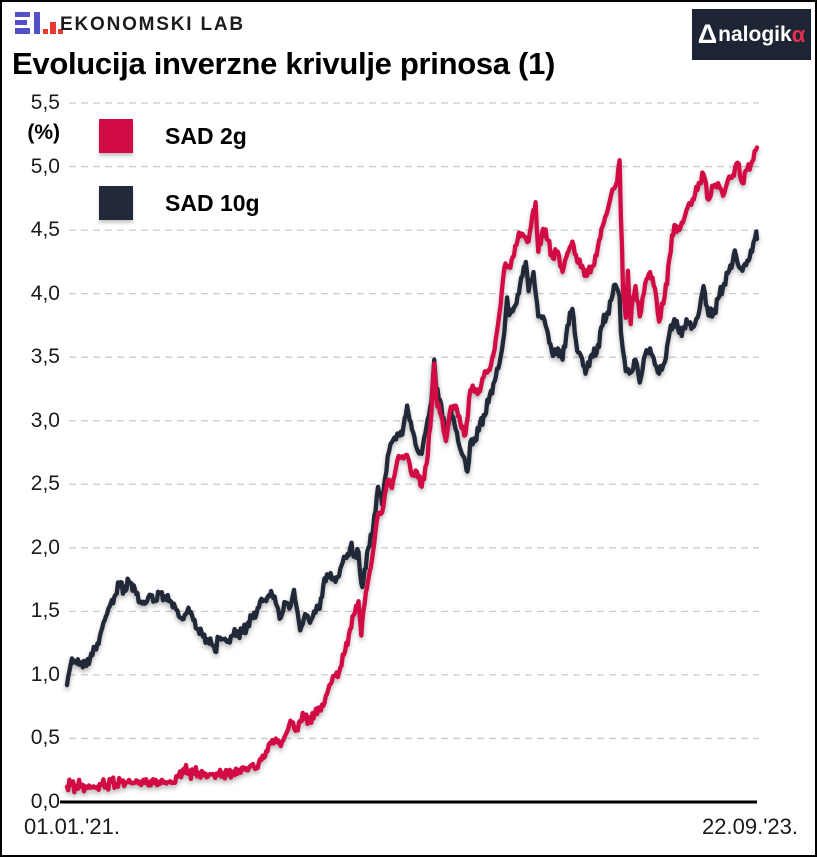  Describe the element at coordinates (116, 203) in the screenshot. I see `legend-swatch-sad-10g` at that location.